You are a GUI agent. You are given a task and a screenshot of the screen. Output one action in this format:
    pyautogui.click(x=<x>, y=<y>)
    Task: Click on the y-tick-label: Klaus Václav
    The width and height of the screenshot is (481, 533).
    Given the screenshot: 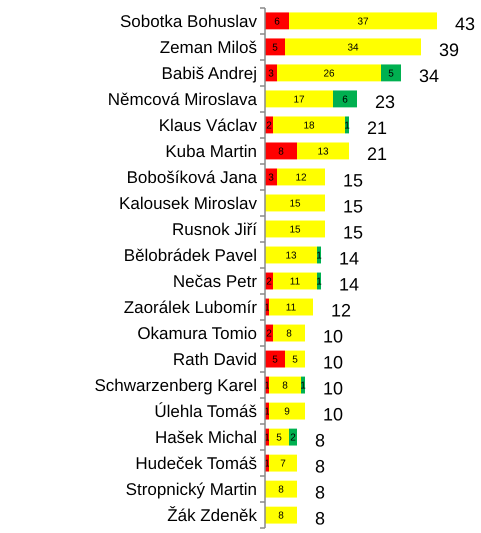 What is the action you would take?
    pyautogui.click(x=208, y=125)
    